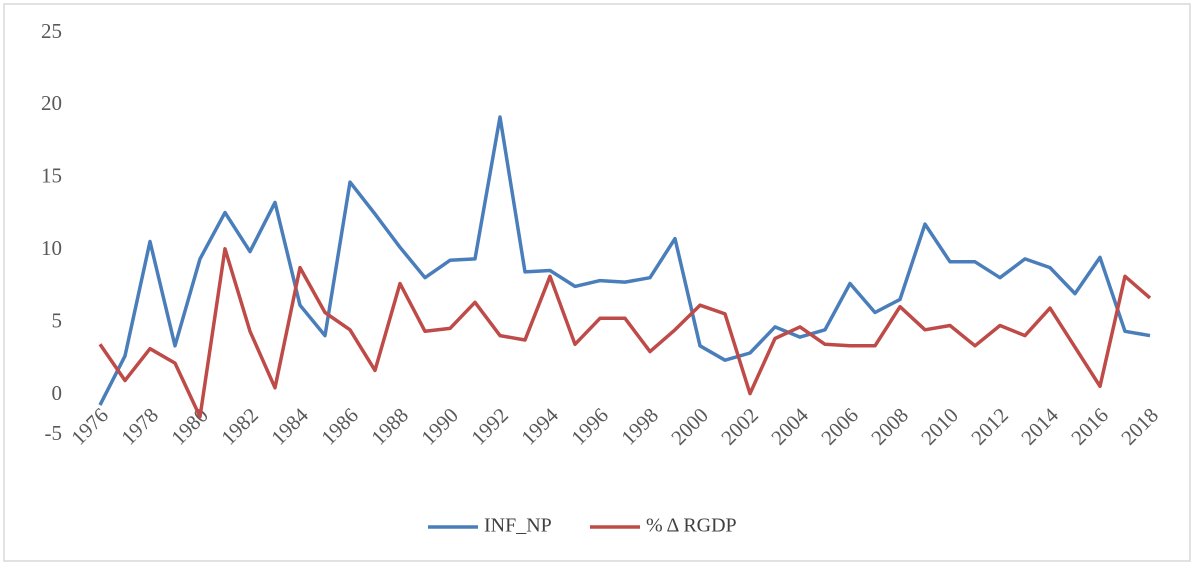 The image size is (1195, 565). What do you see at coordinates (51, 103) in the screenshot?
I see `y-tick-label: 20` at bounding box center [51, 103].